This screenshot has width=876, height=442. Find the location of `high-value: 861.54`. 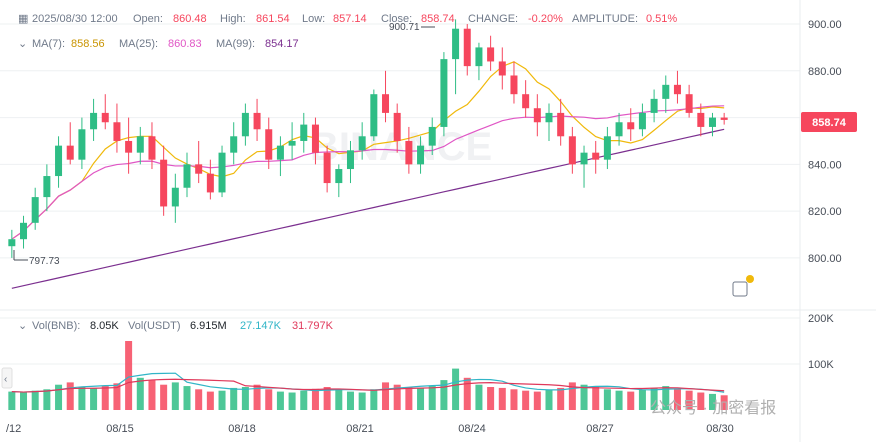

high-value: 861.54 is located at coordinates (273, 19).